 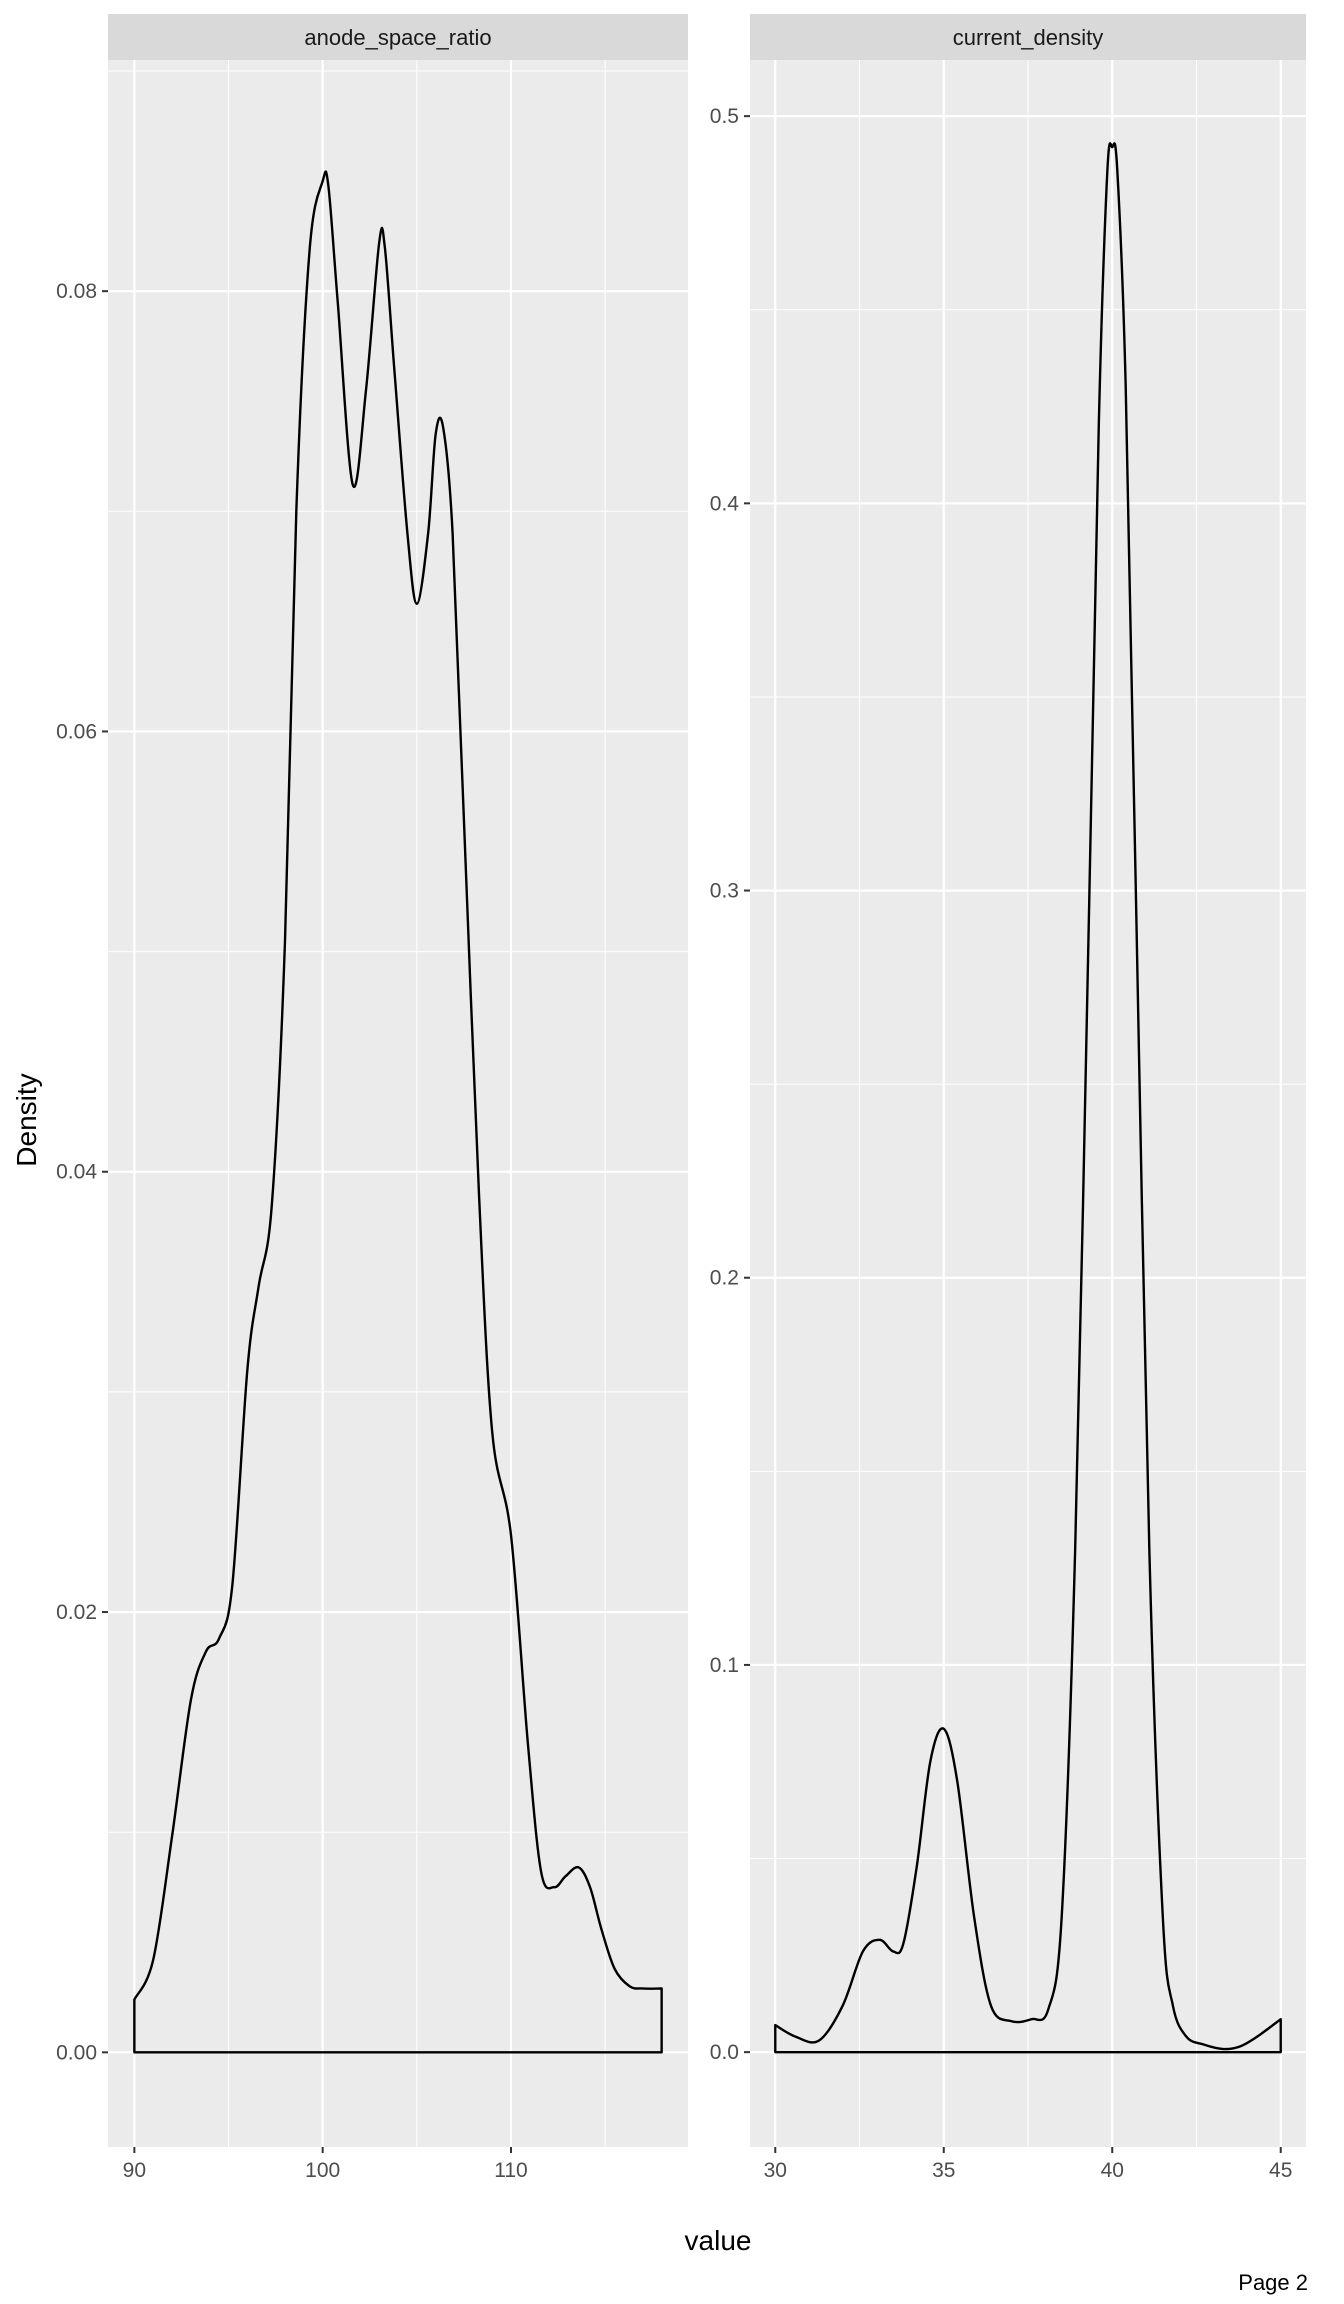 What do you see at coordinates (1112, 2170) in the screenshot?
I see `x-tick-label: 40` at bounding box center [1112, 2170].